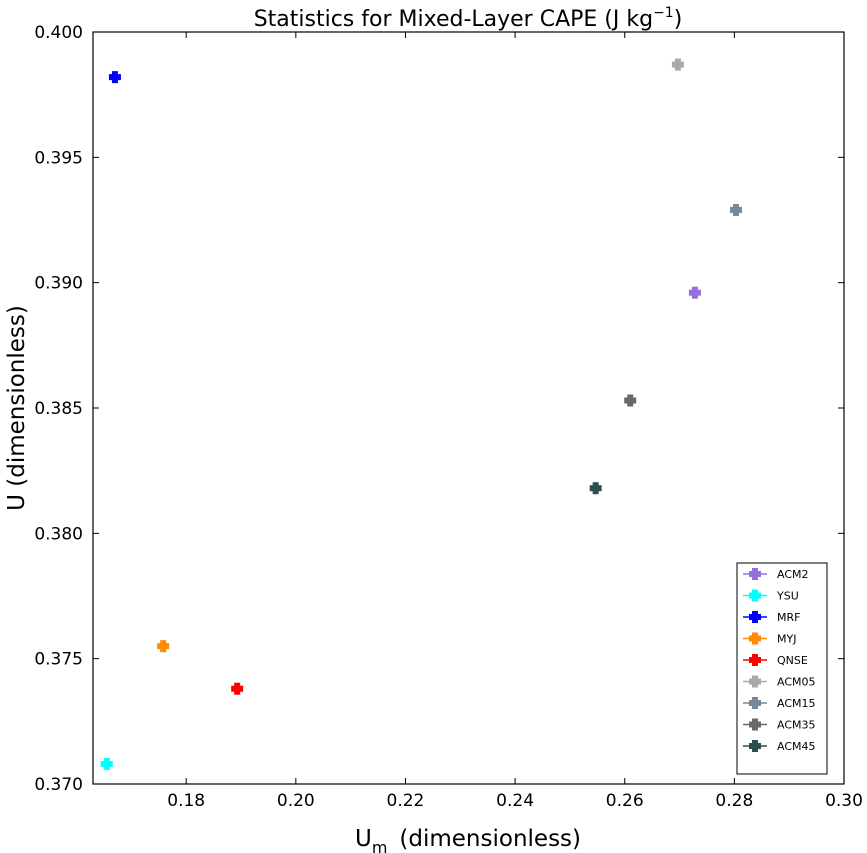 The width and height of the screenshot is (867, 853). I want to click on legend-label: MYJ, so click(786, 639).